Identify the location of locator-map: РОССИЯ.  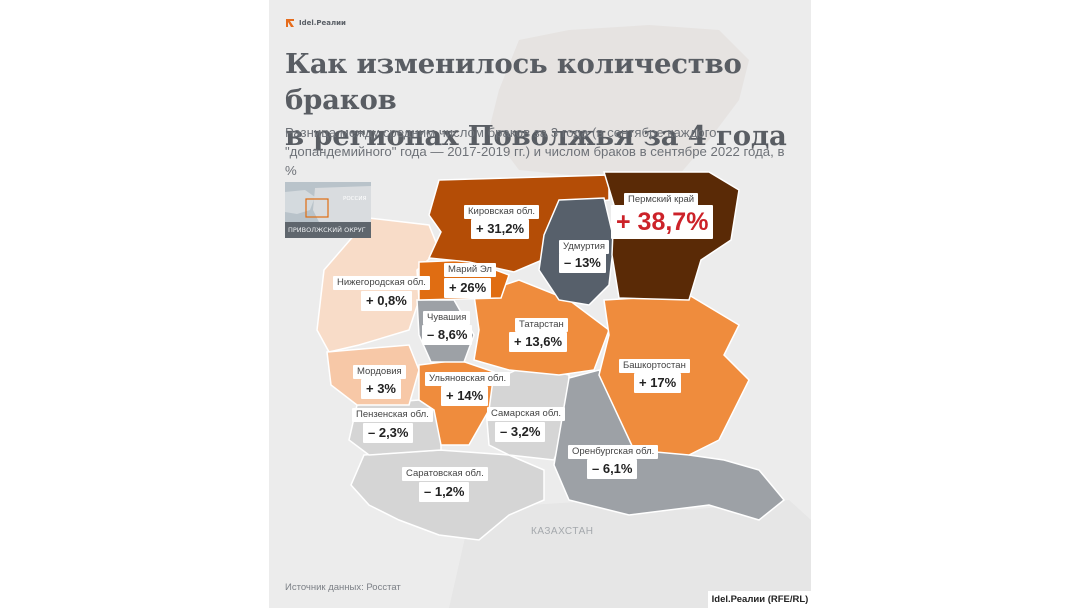
(328, 202).